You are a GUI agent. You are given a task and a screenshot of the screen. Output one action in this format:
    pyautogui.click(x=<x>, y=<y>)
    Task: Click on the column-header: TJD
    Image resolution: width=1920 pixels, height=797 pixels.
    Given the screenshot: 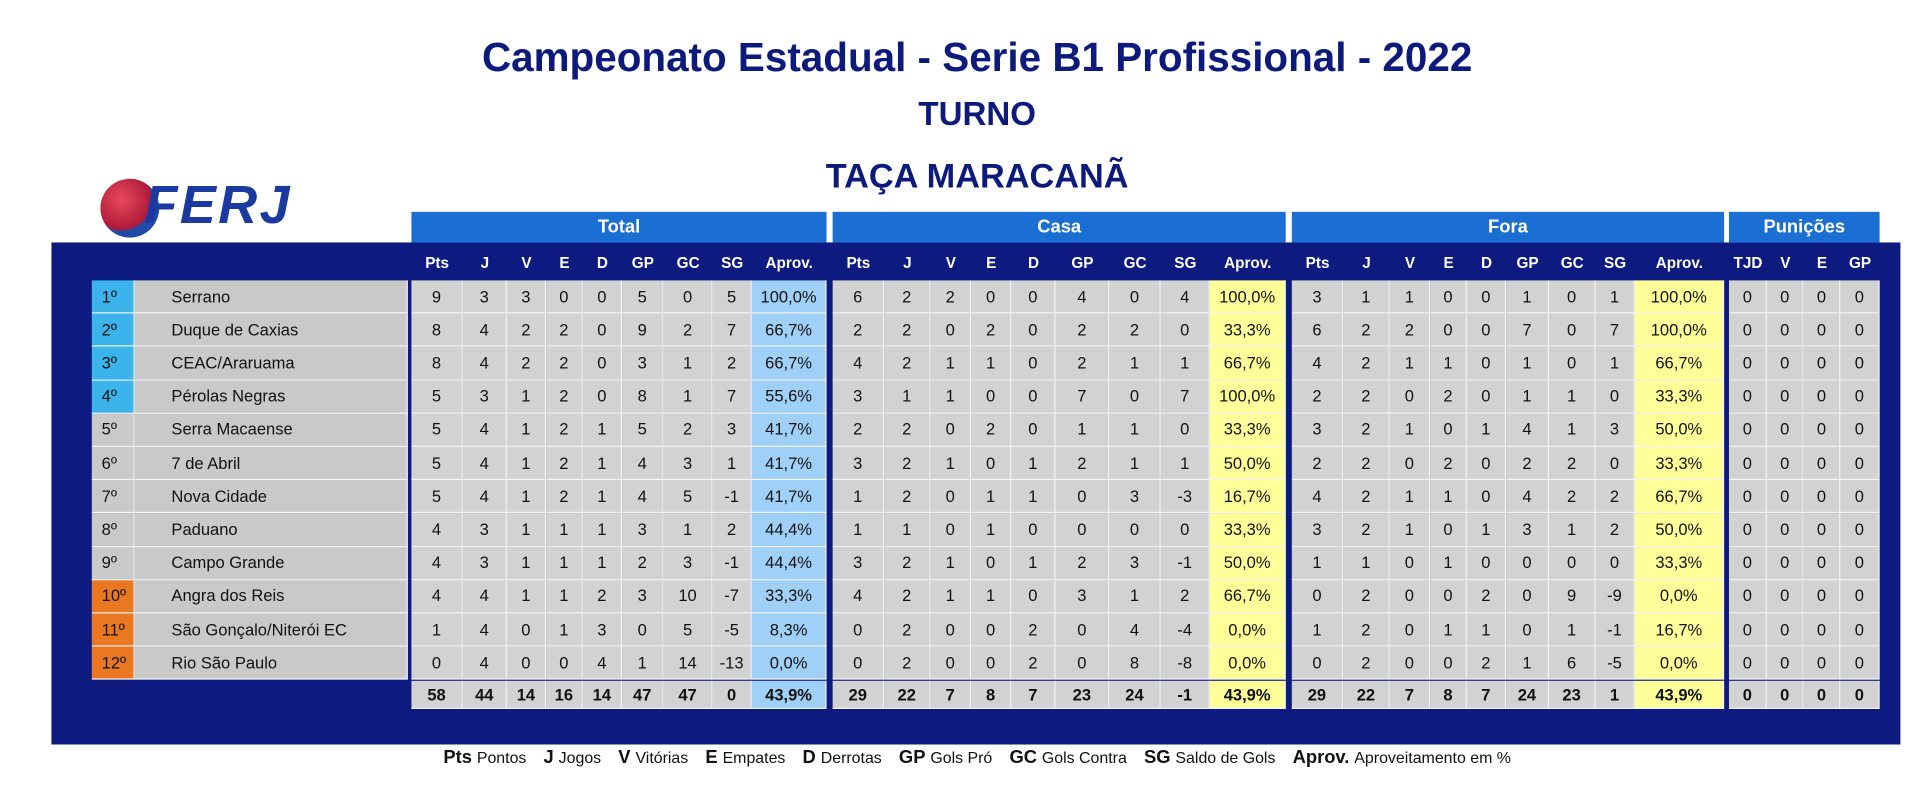 What is the action you would take?
    pyautogui.click(x=1748, y=263)
    